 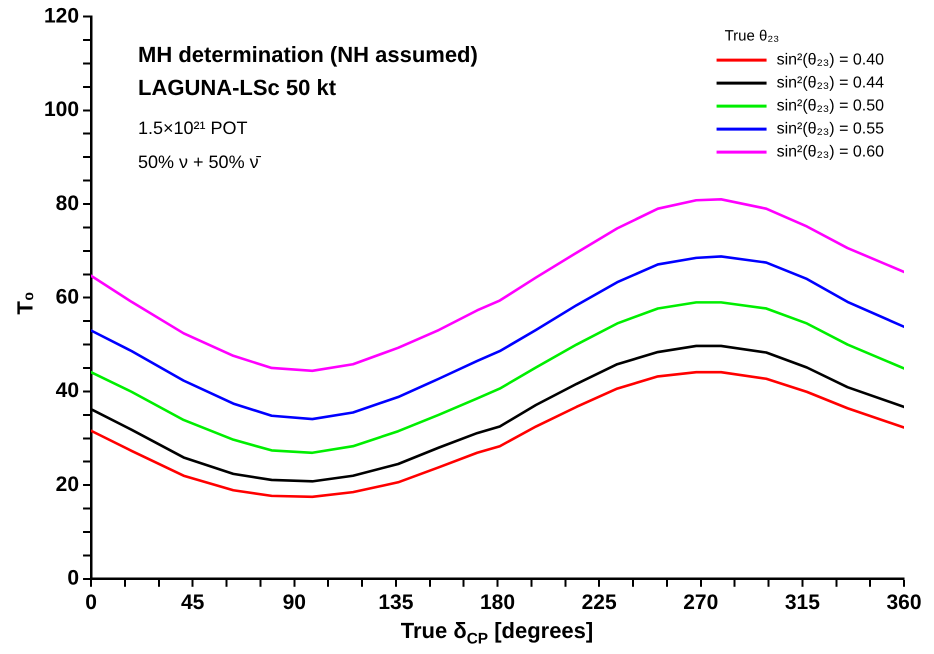 I want to click on x-tick-label: 270, so click(x=700, y=602).